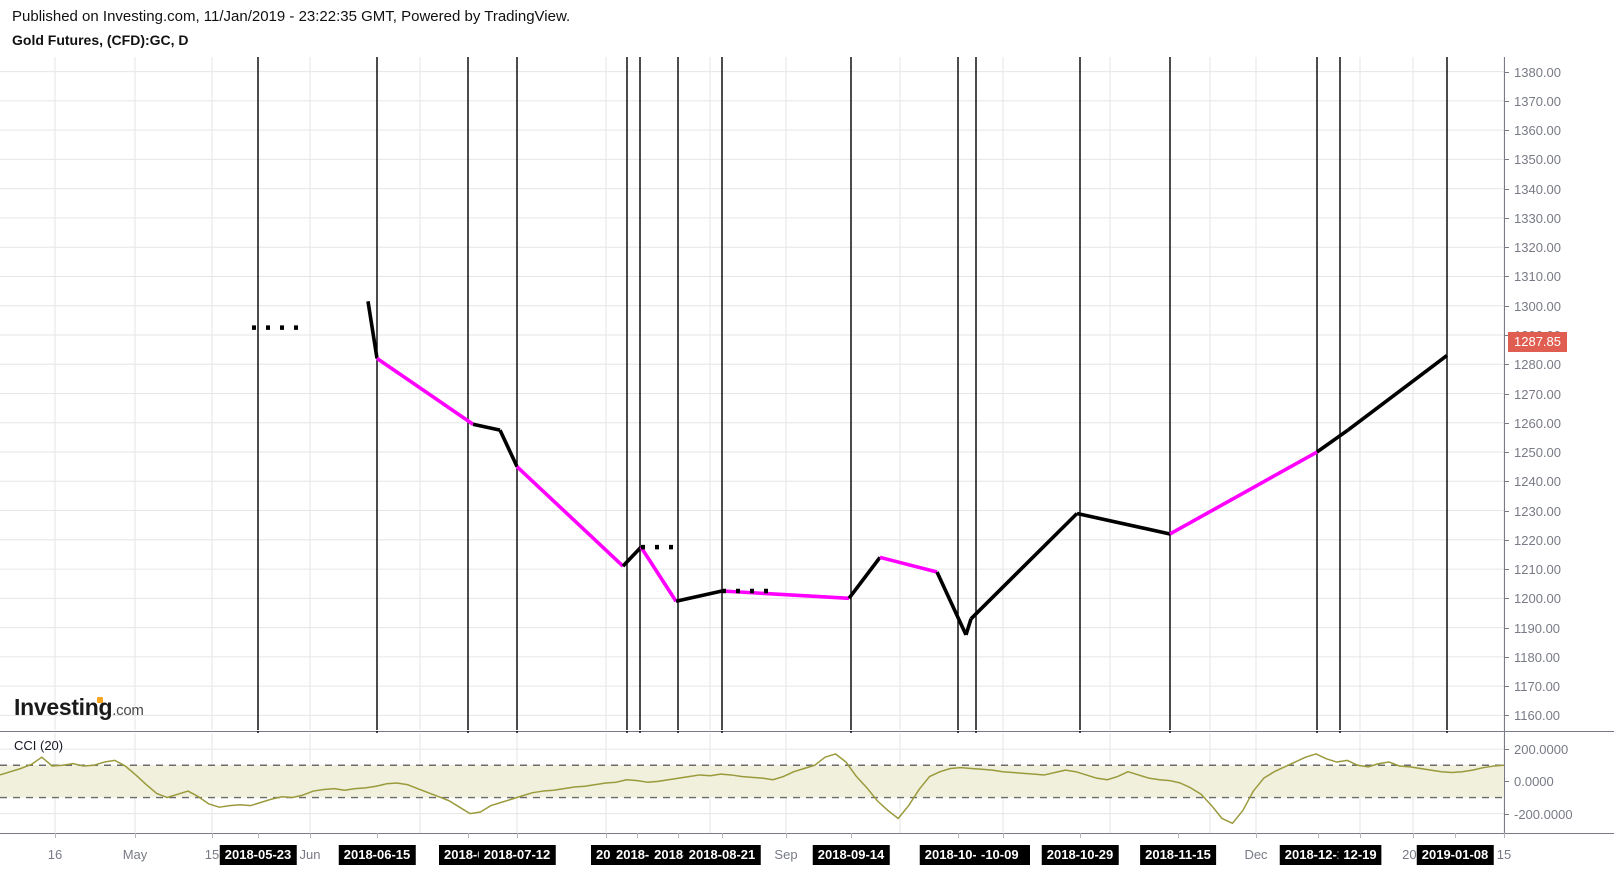 The height and width of the screenshot is (883, 1614). What do you see at coordinates (1537, 570) in the screenshot?
I see `price-axis-label: 1210.00` at bounding box center [1537, 570].